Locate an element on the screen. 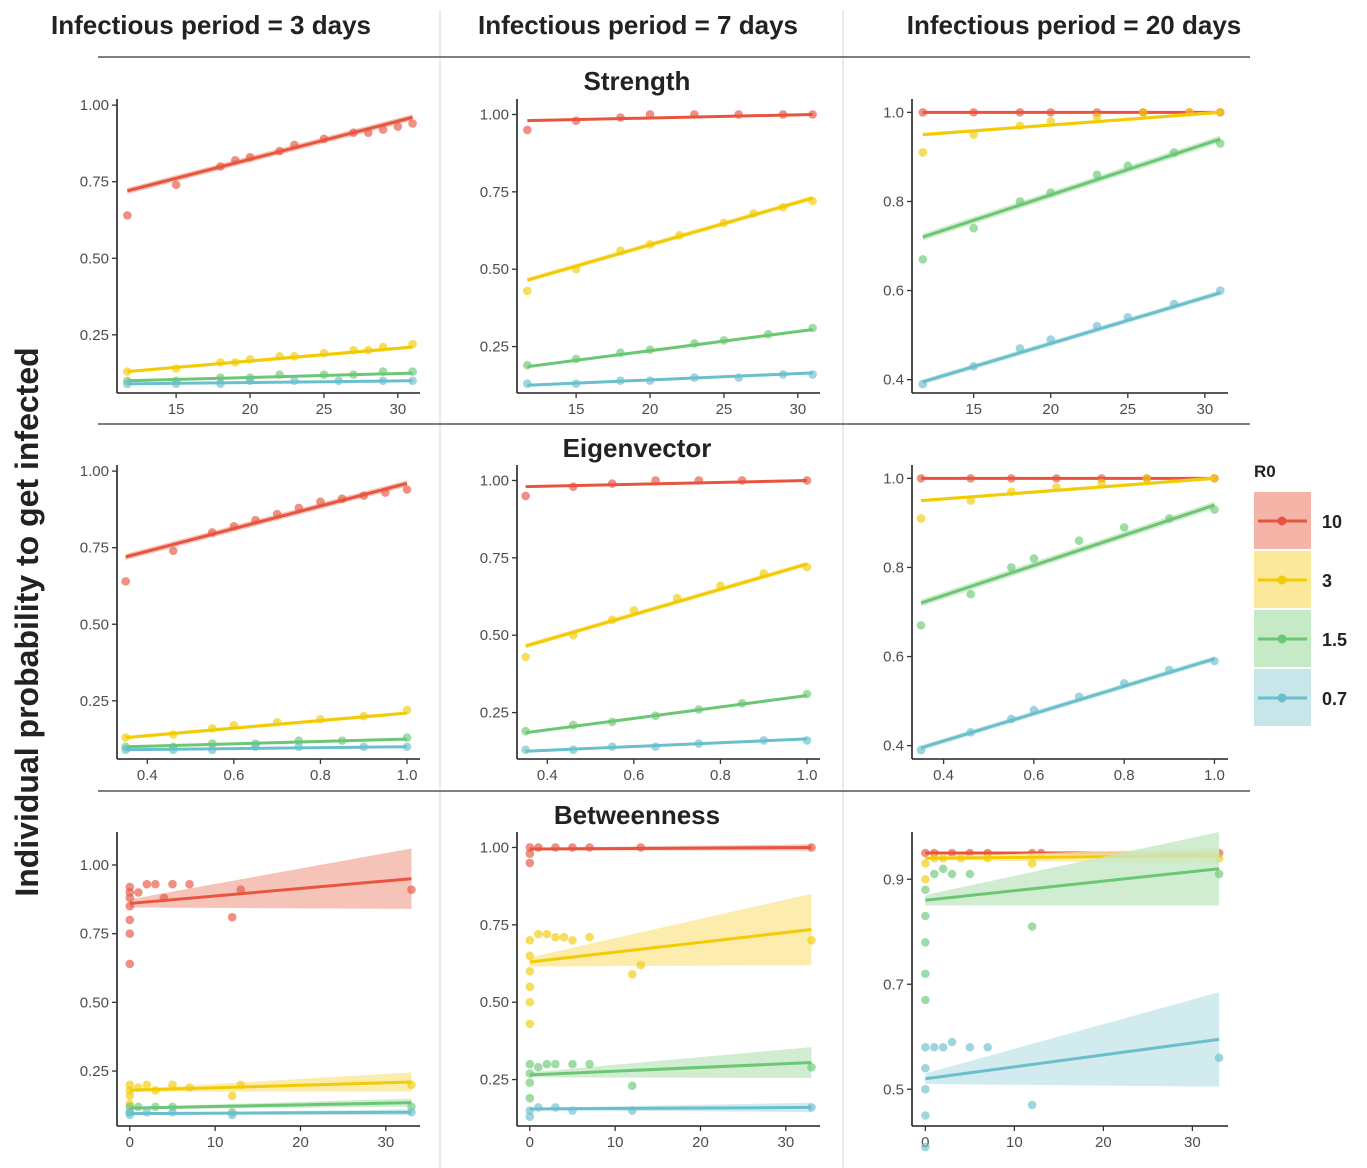 This screenshot has width=1367, height=1168. y-tick-label: 0.4 is located at coordinates (893, 380).